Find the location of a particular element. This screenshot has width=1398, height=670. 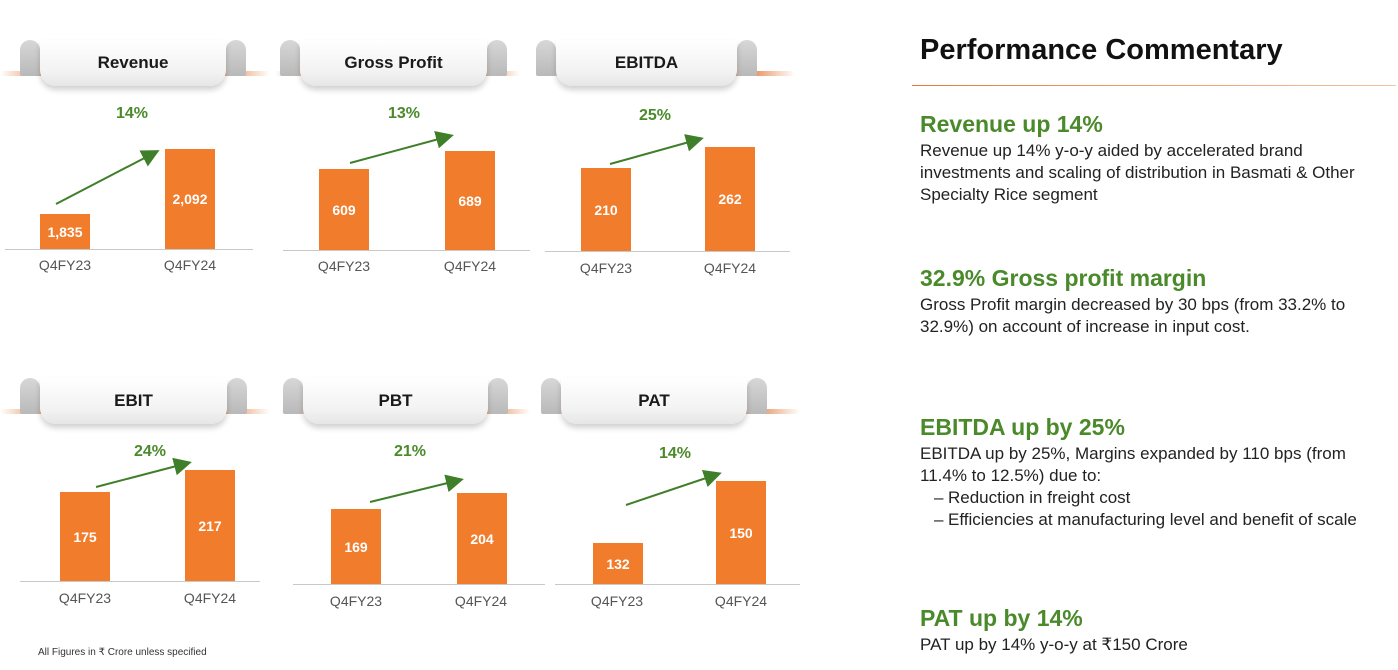

chart-title: Gross Profit is located at coordinates (393, 63).